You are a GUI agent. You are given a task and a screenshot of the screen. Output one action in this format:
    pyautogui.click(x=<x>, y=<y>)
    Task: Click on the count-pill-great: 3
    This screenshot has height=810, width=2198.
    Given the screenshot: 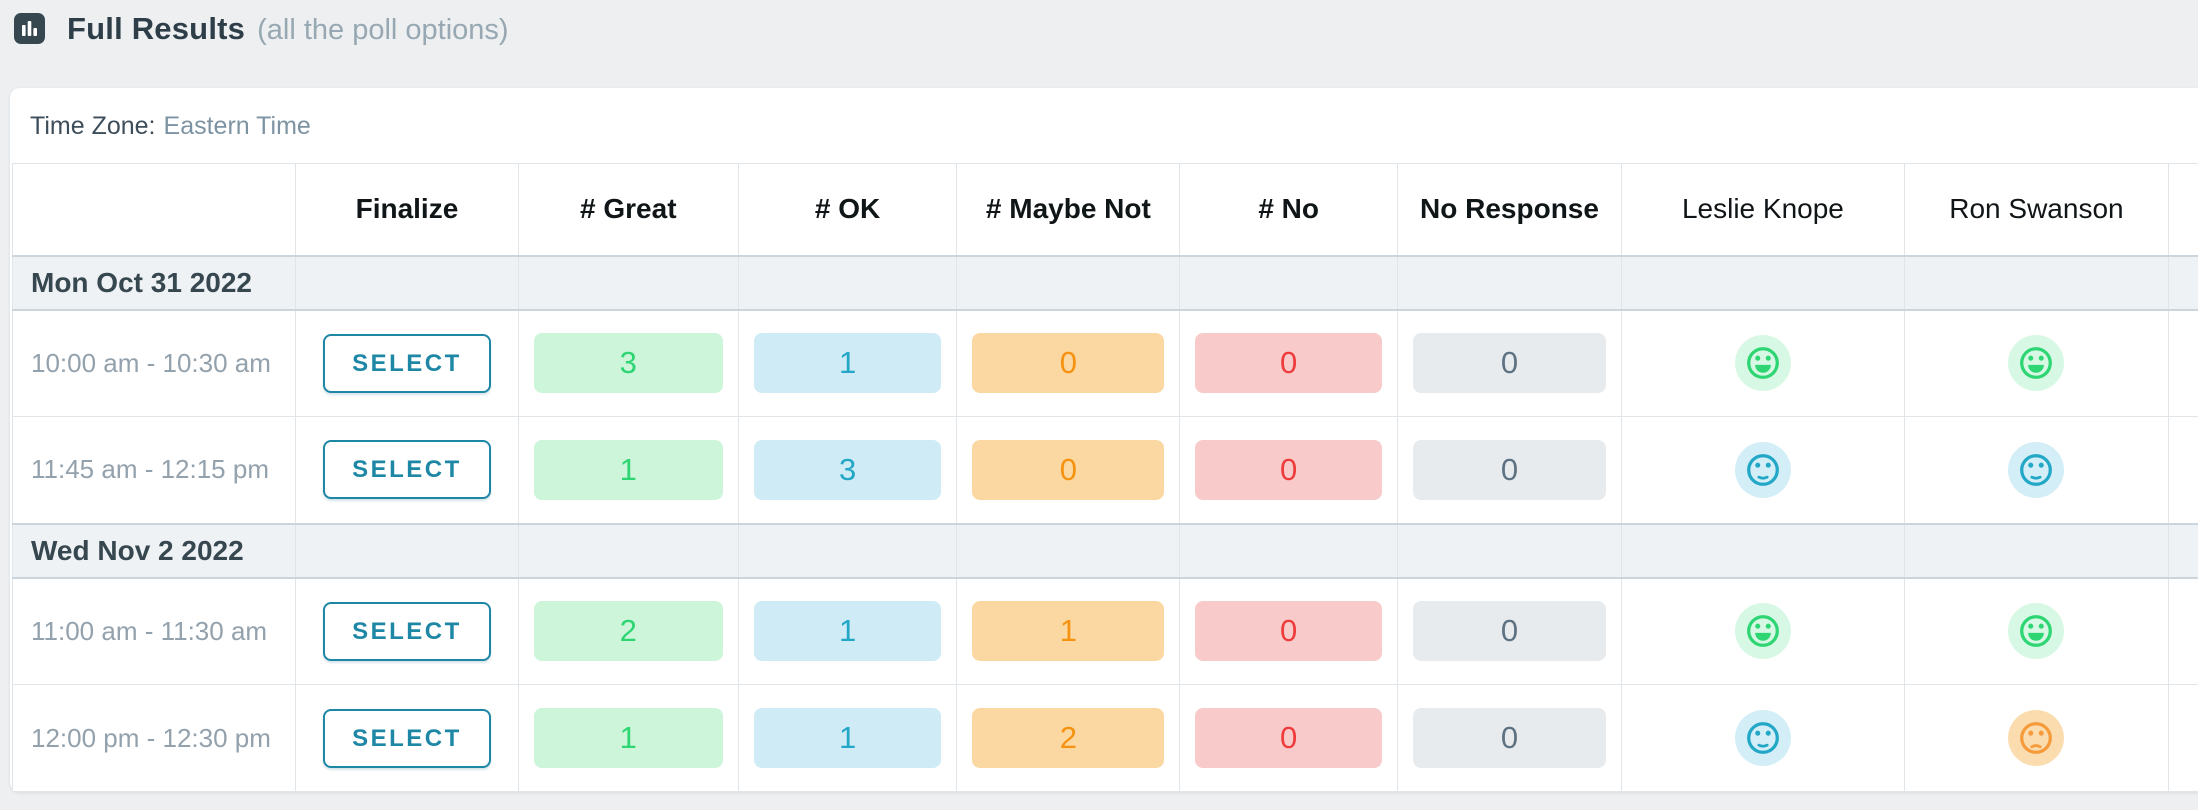 What is the action you would take?
    pyautogui.click(x=628, y=363)
    